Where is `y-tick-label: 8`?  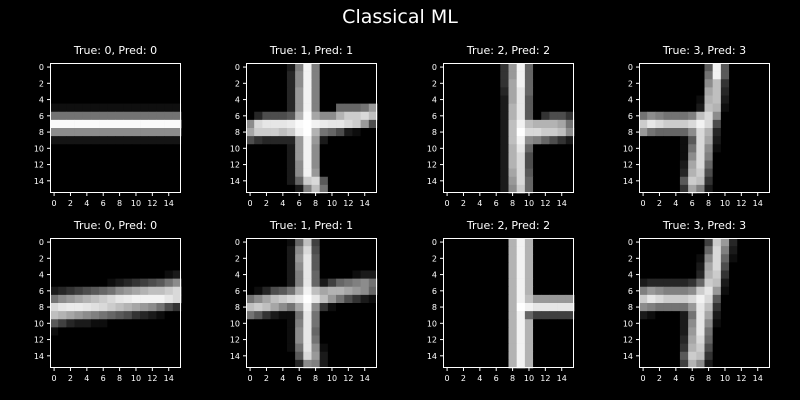 y-tick-label: 8 is located at coordinates (630, 132).